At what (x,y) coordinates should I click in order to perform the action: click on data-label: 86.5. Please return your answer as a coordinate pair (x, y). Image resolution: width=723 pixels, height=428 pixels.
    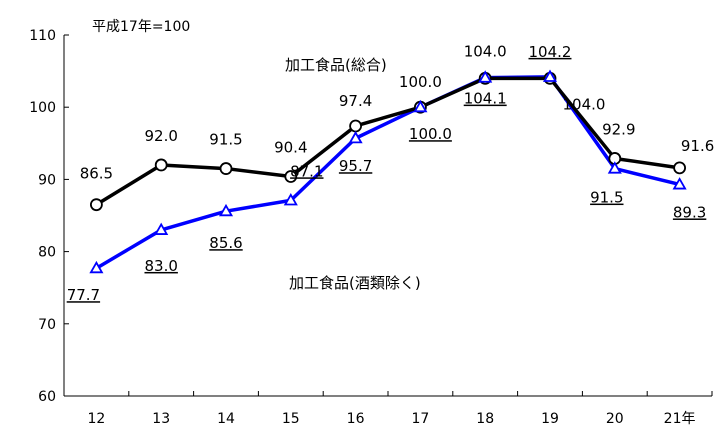
    Looking at the image, I should click on (96, 174).